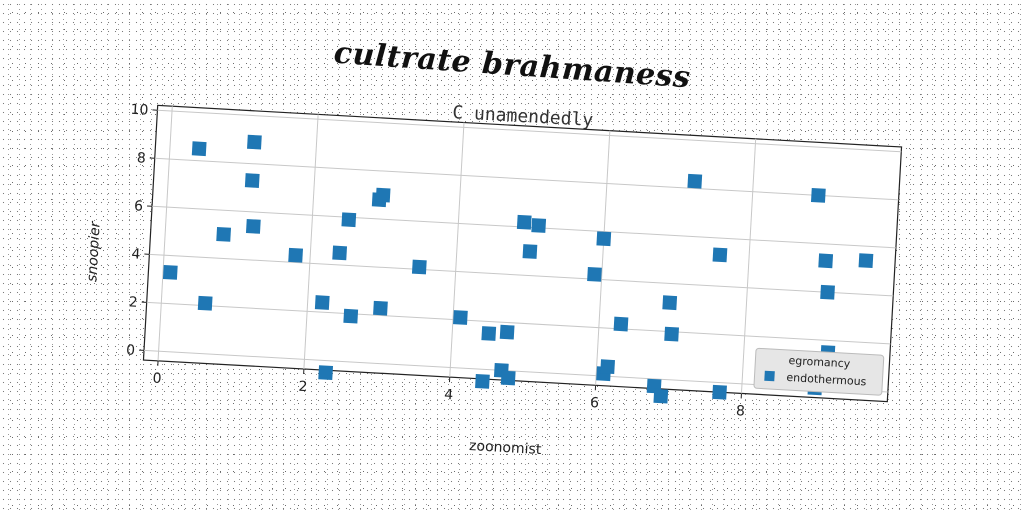  Describe the element at coordinates (506, 448) in the screenshot. I see `x-axis-label: zoonomist` at that location.